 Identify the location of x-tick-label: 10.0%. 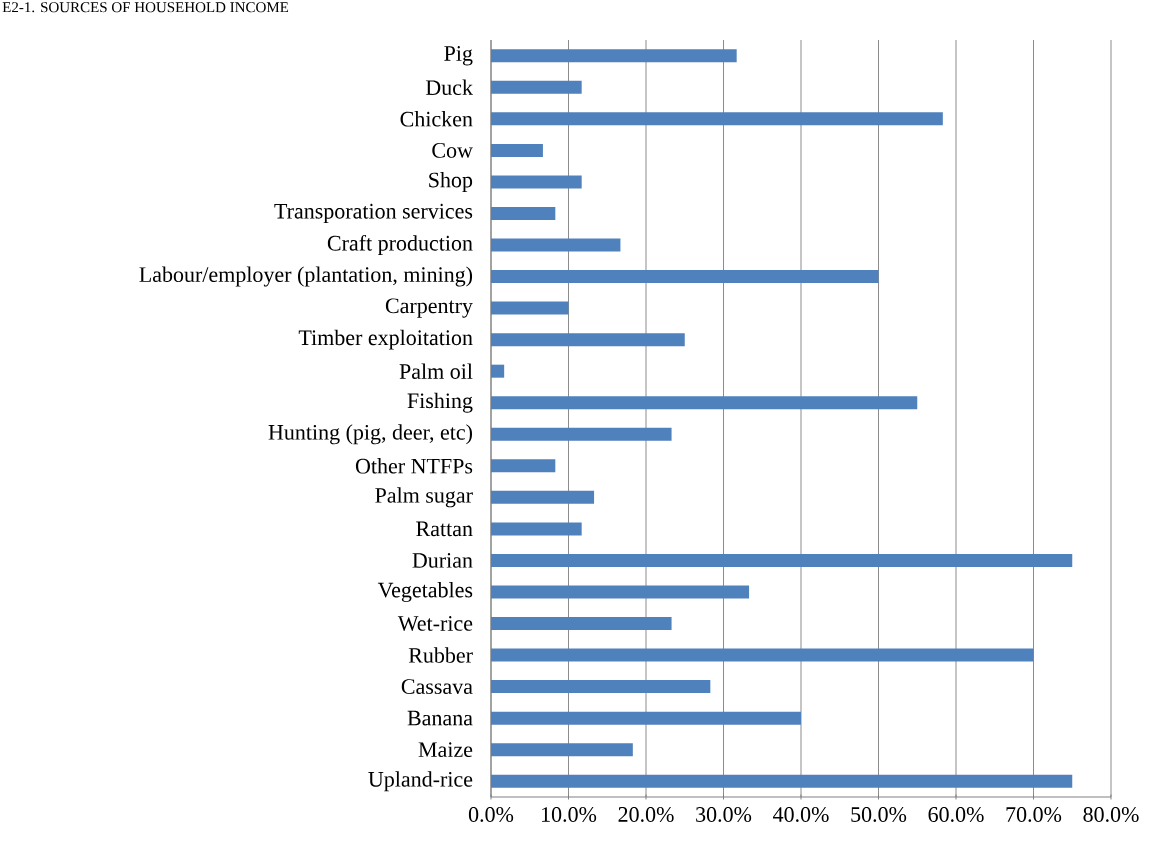
(569, 814).